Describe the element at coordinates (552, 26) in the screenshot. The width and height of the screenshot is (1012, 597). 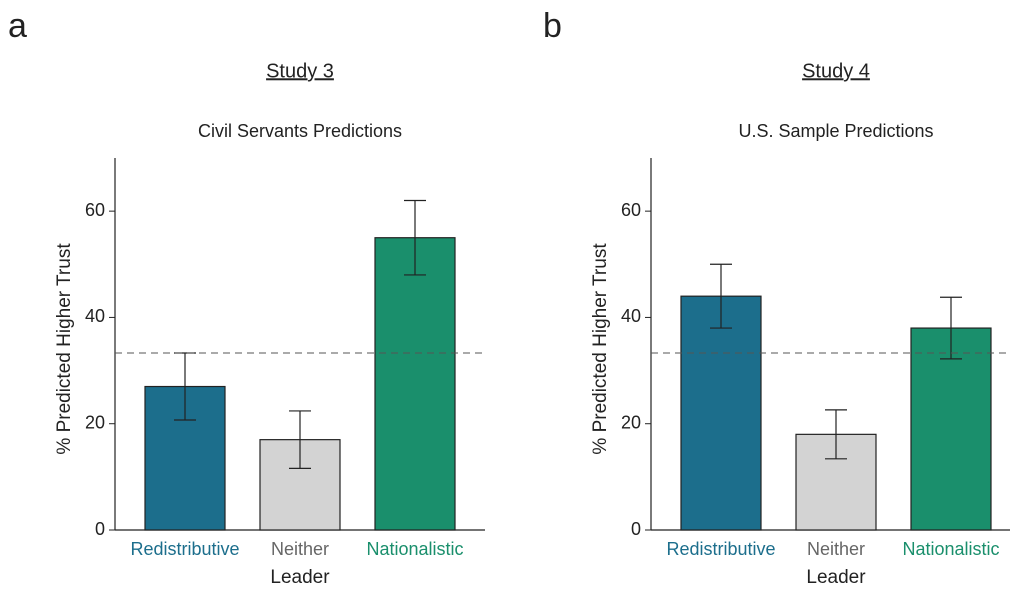
I see `panel-label: b` at that location.